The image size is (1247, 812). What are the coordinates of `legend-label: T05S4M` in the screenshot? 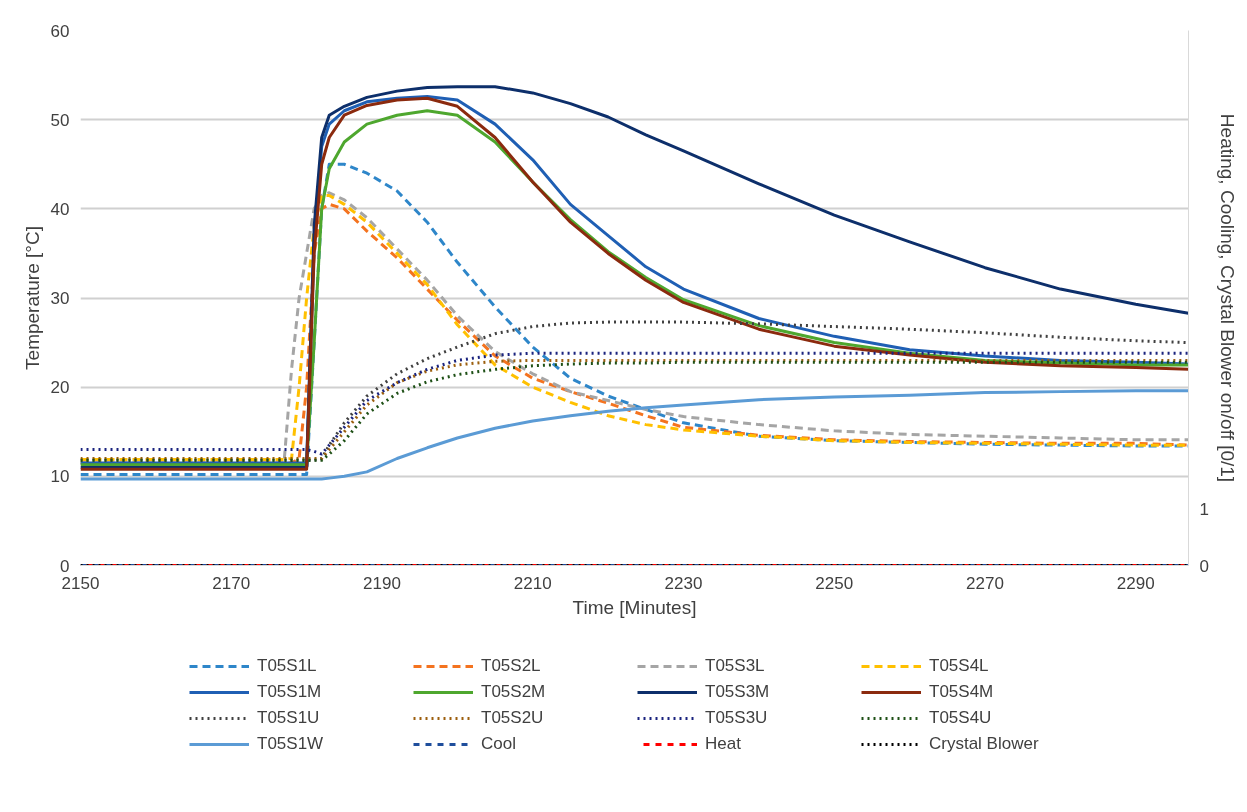 It's located at (962, 692).